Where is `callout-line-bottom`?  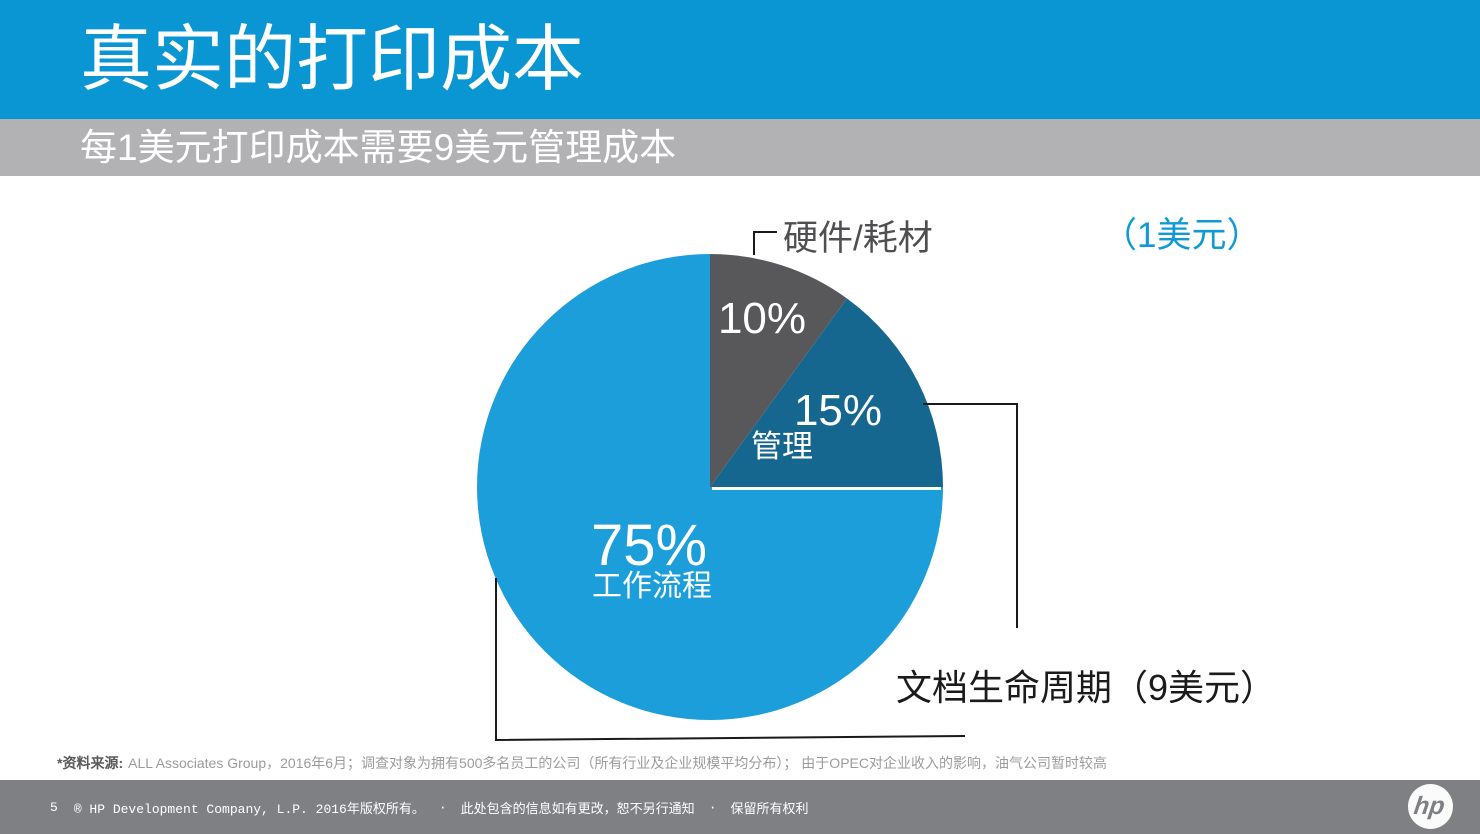 callout-line-bottom is located at coordinates (730, 660).